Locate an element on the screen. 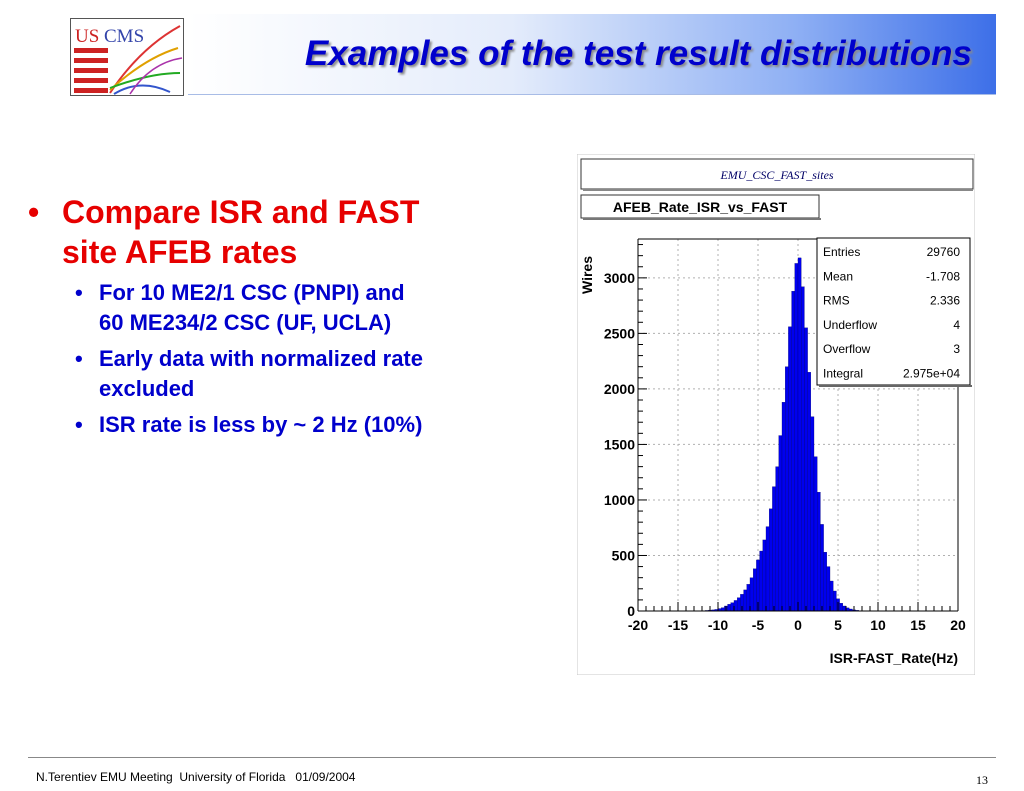  sub-bullet-line: For 10 ME2/1 CSC (PNPI) and is located at coordinates (252, 292).